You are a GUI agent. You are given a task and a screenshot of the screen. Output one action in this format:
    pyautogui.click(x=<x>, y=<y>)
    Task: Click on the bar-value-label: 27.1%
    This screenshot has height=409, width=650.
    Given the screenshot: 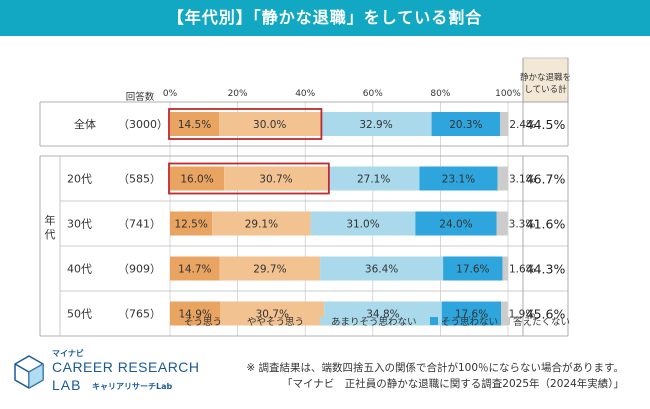 What is the action you would take?
    pyautogui.click(x=373, y=180)
    